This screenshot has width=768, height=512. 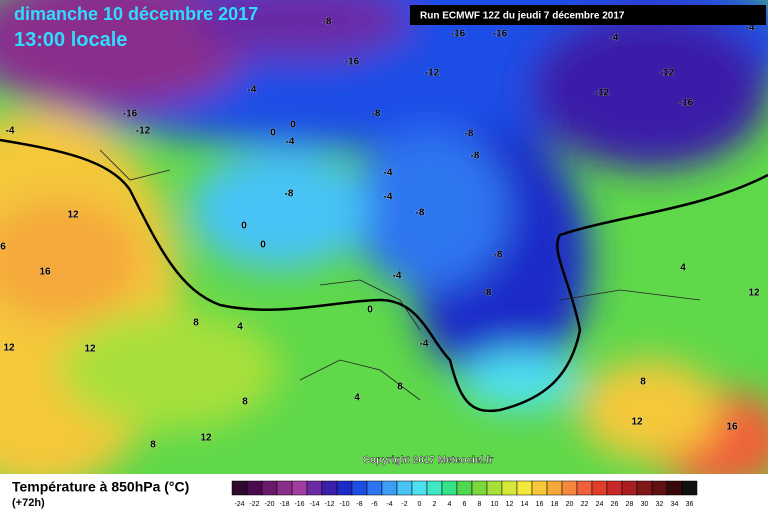 I want to click on scale-label: -16, so click(x=299, y=504).